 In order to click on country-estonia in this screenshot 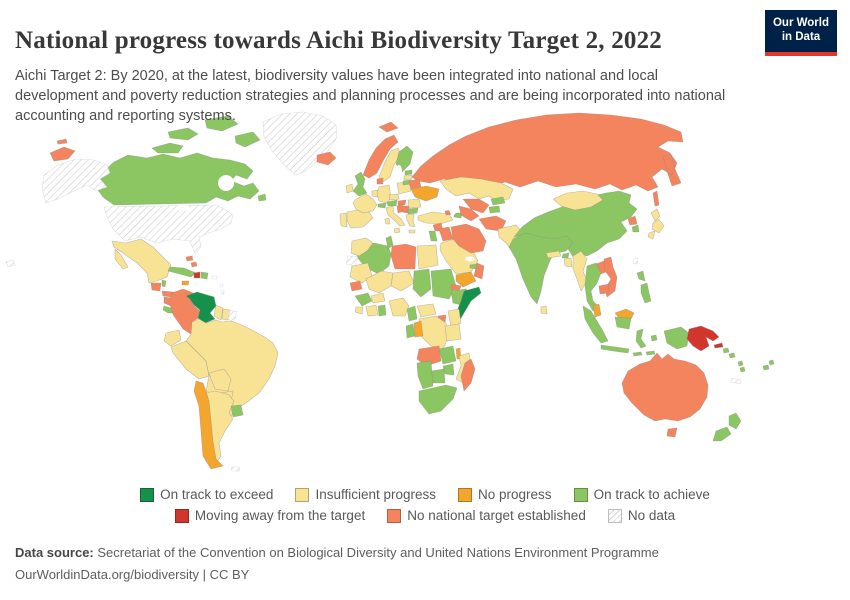, I will do `click(408, 172)`.